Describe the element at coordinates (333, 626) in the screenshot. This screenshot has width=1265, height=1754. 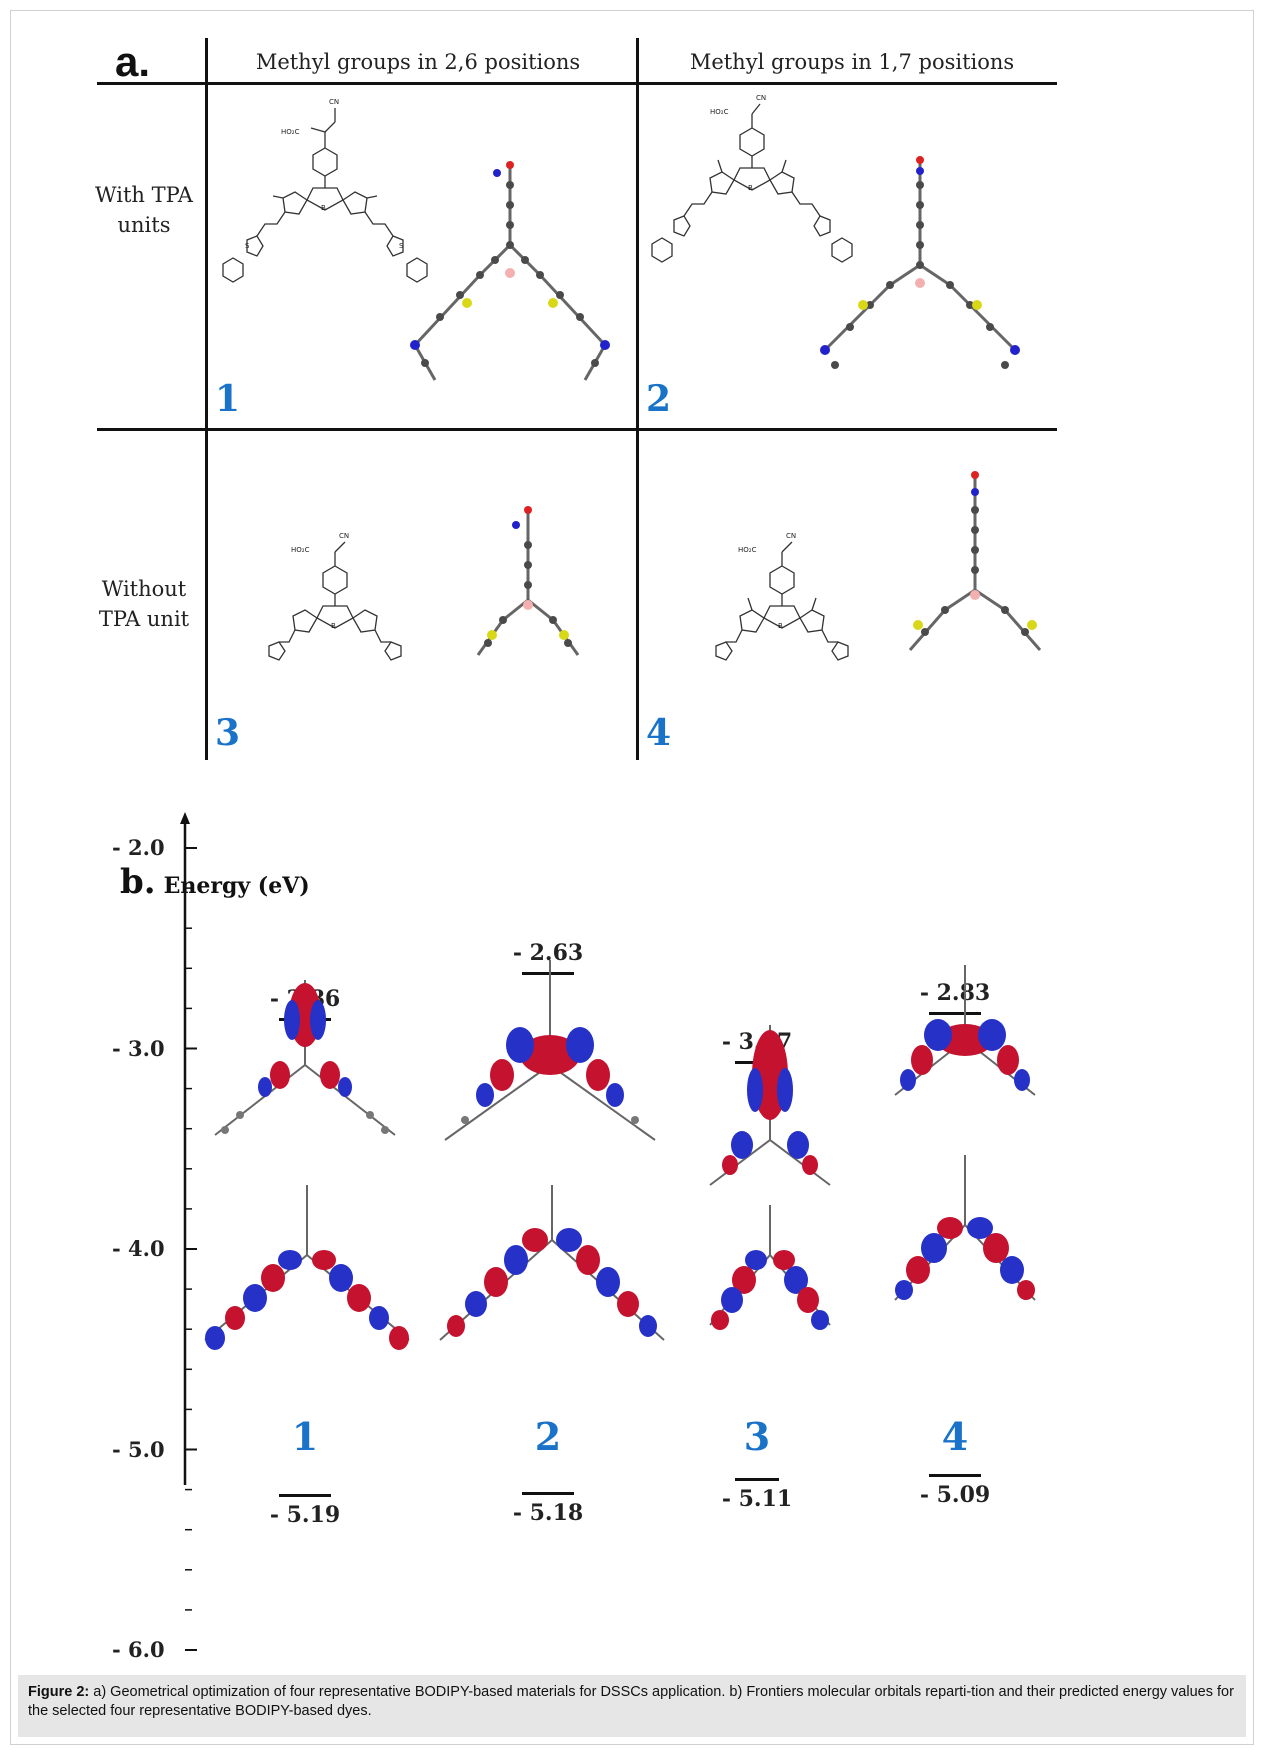
I see `label-boron-3: B` at that location.